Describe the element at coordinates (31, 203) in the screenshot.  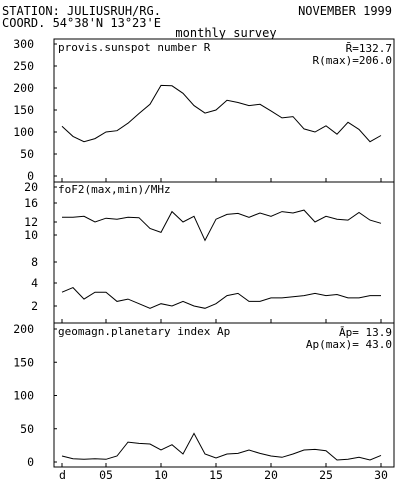
I see `y-tick-label: 16` at that location.